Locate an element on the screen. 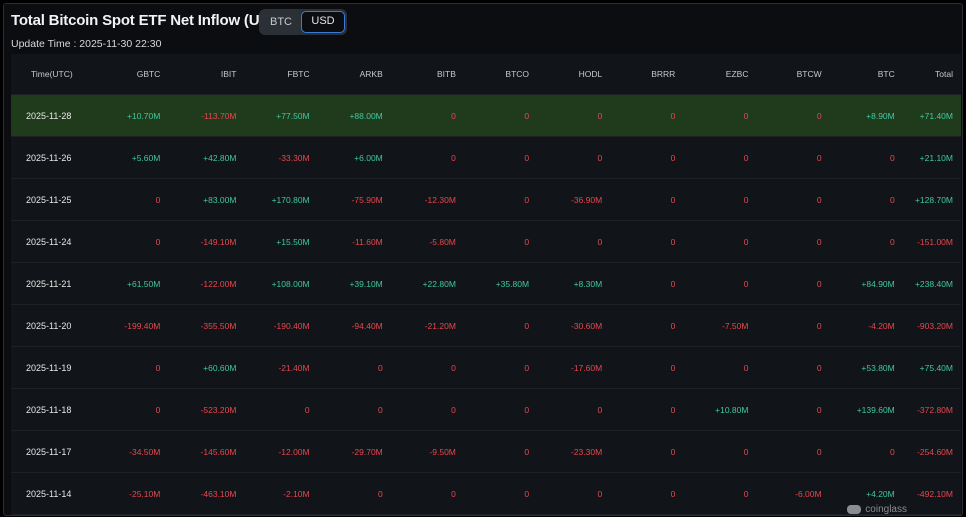  watermark: coinglass is located at coordinates (877, 509).